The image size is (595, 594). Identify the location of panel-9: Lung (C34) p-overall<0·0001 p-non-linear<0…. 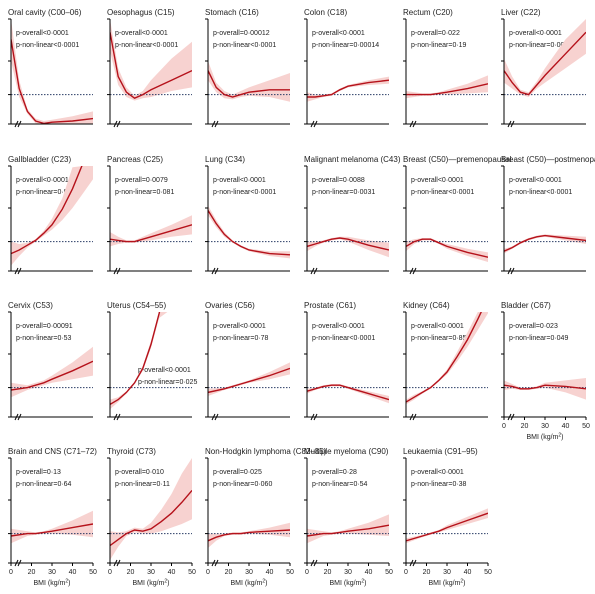
(247, 215).